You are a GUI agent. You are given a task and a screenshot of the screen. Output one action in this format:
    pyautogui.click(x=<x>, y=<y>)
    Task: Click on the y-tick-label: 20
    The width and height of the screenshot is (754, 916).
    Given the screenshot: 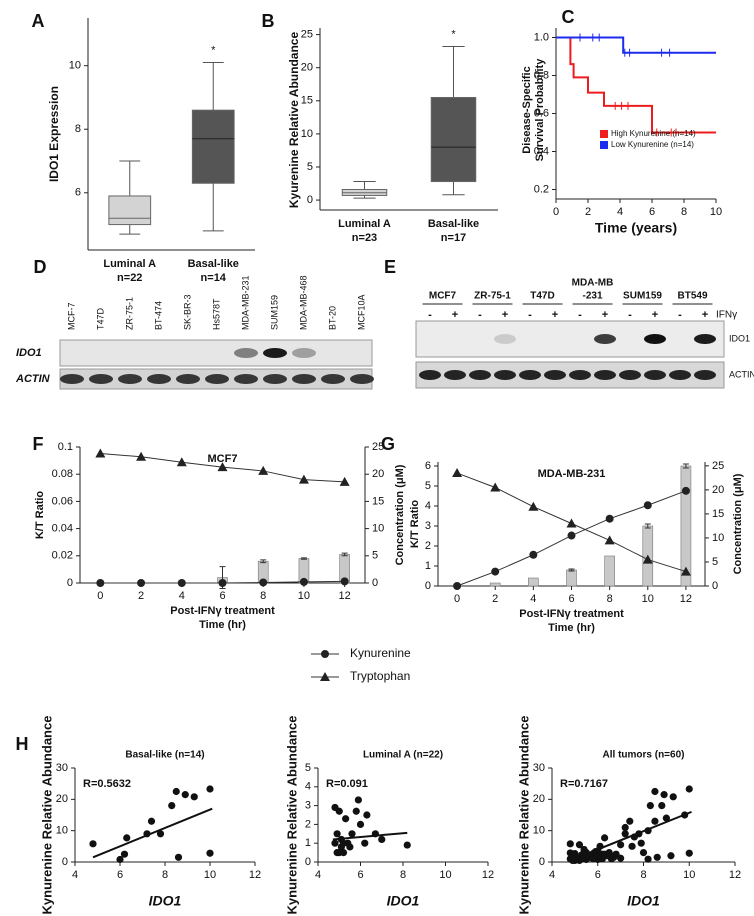 What is the action you would take?
    pyautogui.click(x=62, y=799)
    